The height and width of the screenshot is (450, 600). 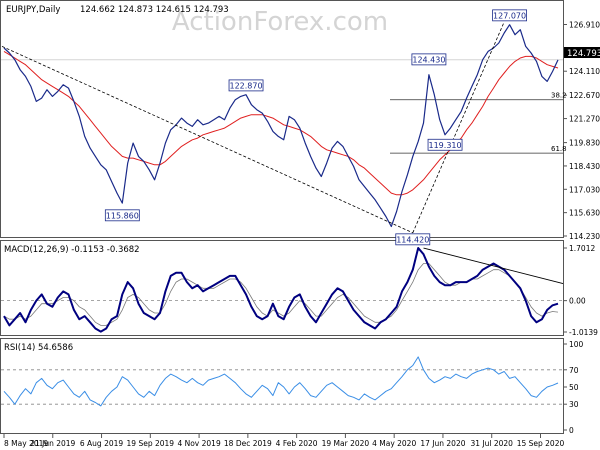 I want to click on price-annotation: 127.070, so click(x=509, y=15).